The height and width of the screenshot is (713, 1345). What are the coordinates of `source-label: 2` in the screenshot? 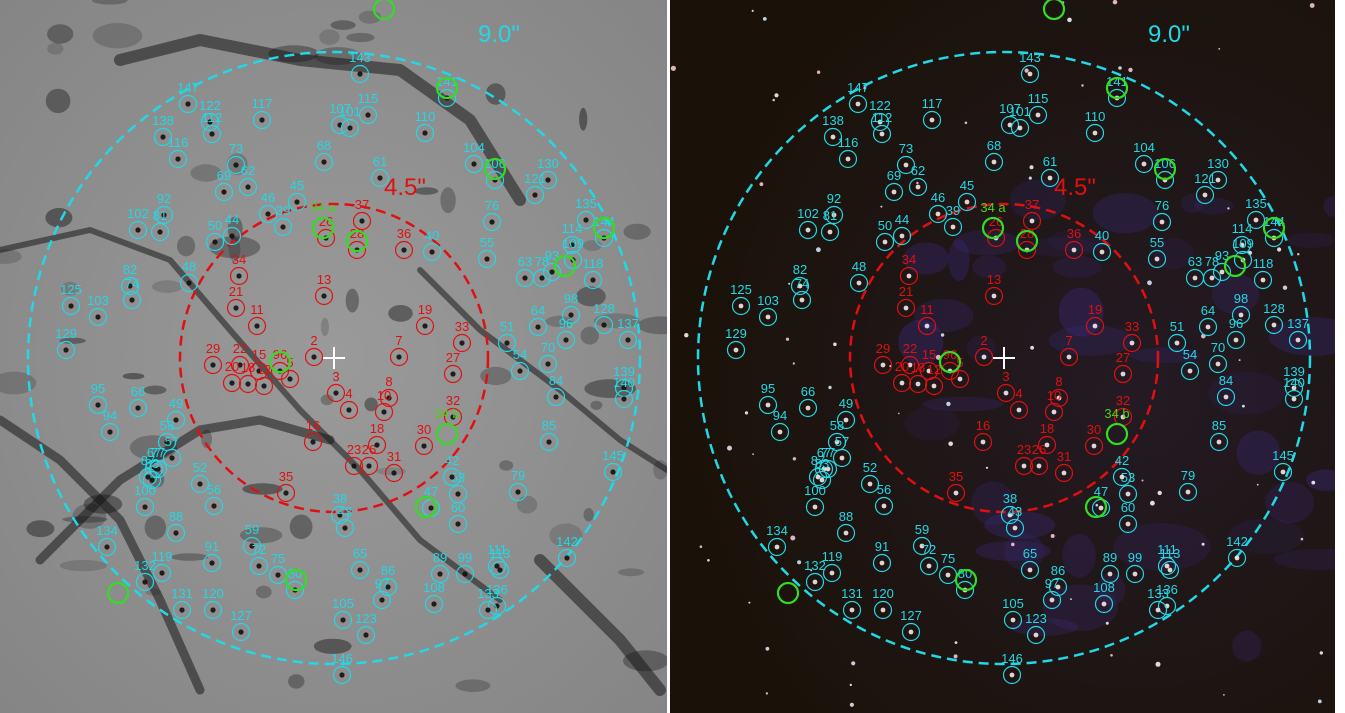 It's located at (313, 340).